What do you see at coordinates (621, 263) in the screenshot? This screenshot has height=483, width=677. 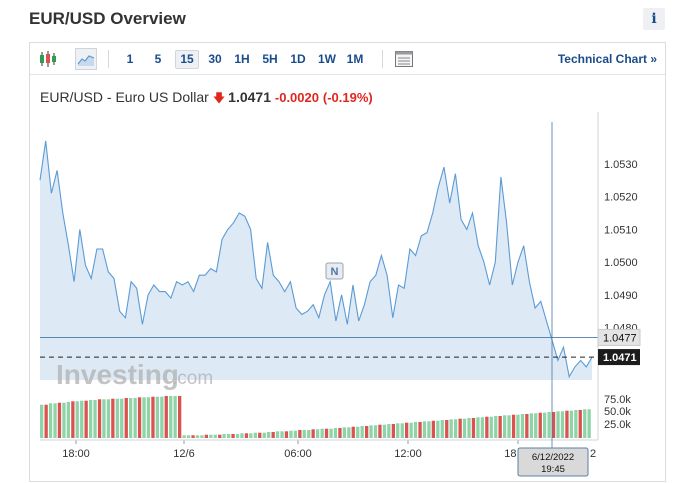 I see `y-tick-label: 1.0500` at bounding box center [621, 263].